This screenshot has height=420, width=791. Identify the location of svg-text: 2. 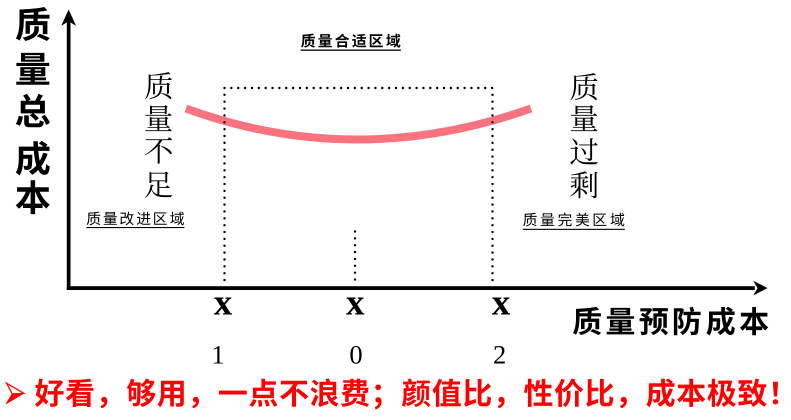
(499, 354).